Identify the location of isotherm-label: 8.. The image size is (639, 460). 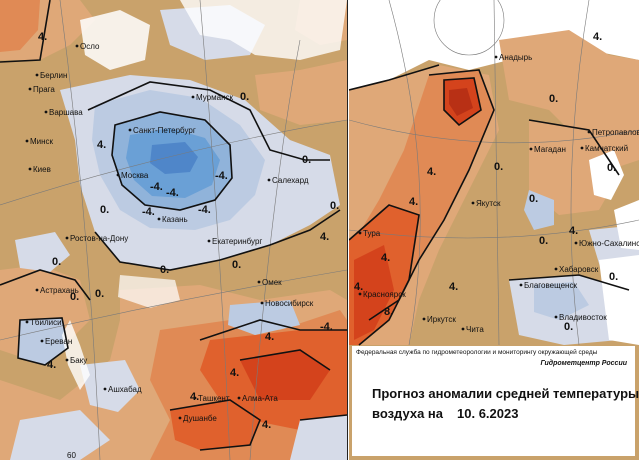
(388, 312).